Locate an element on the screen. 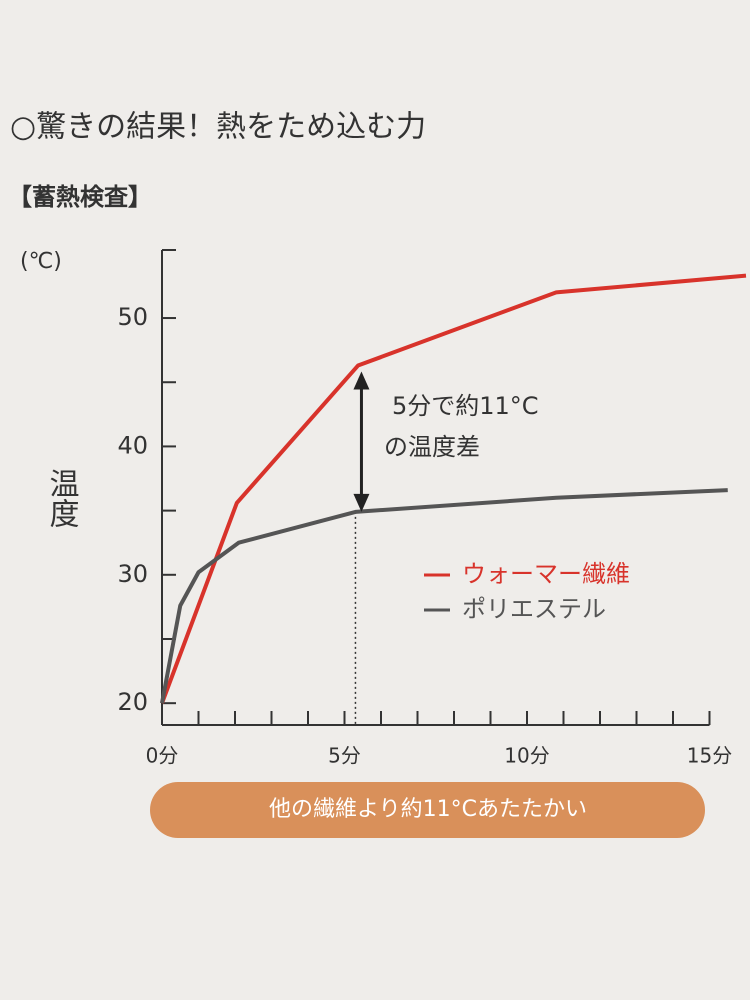 This screenshot has height=1000, width=750. y-tick-label: 50 is located at coordinates (132, 317).